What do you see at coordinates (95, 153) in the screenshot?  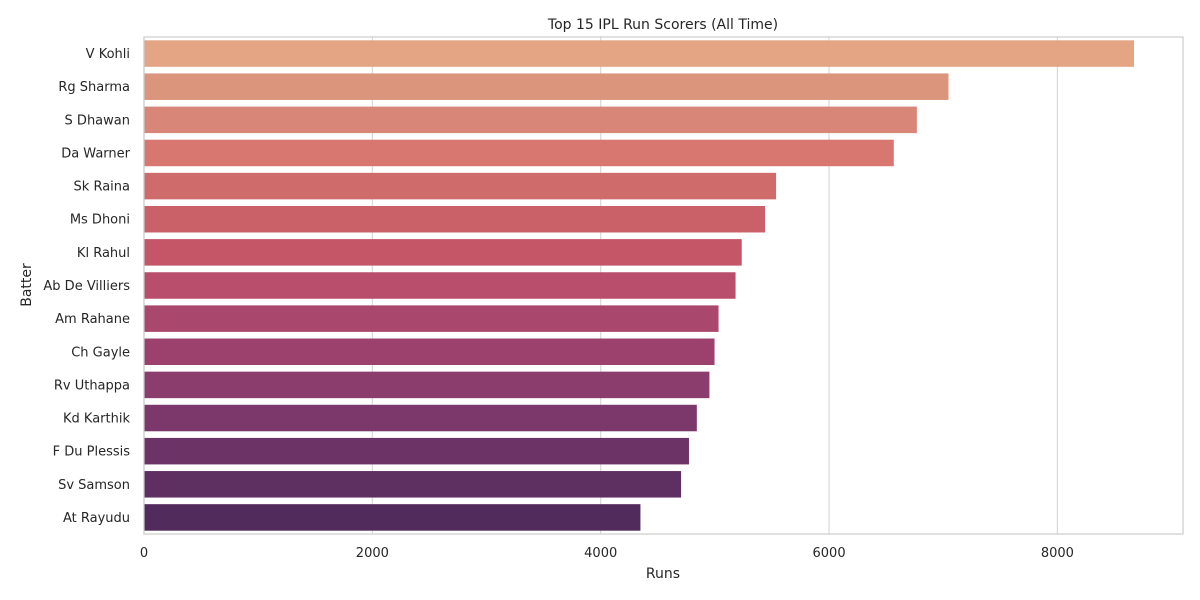 I see `y-tick-label: Da Warner` at bounding box center [95, 153].